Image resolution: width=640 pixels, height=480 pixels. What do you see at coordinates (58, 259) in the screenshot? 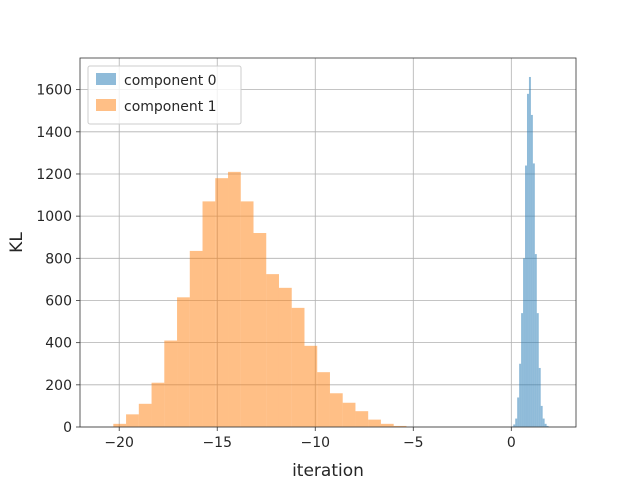
I see `y-tick-label: 800` at bounding box center [58, 259].